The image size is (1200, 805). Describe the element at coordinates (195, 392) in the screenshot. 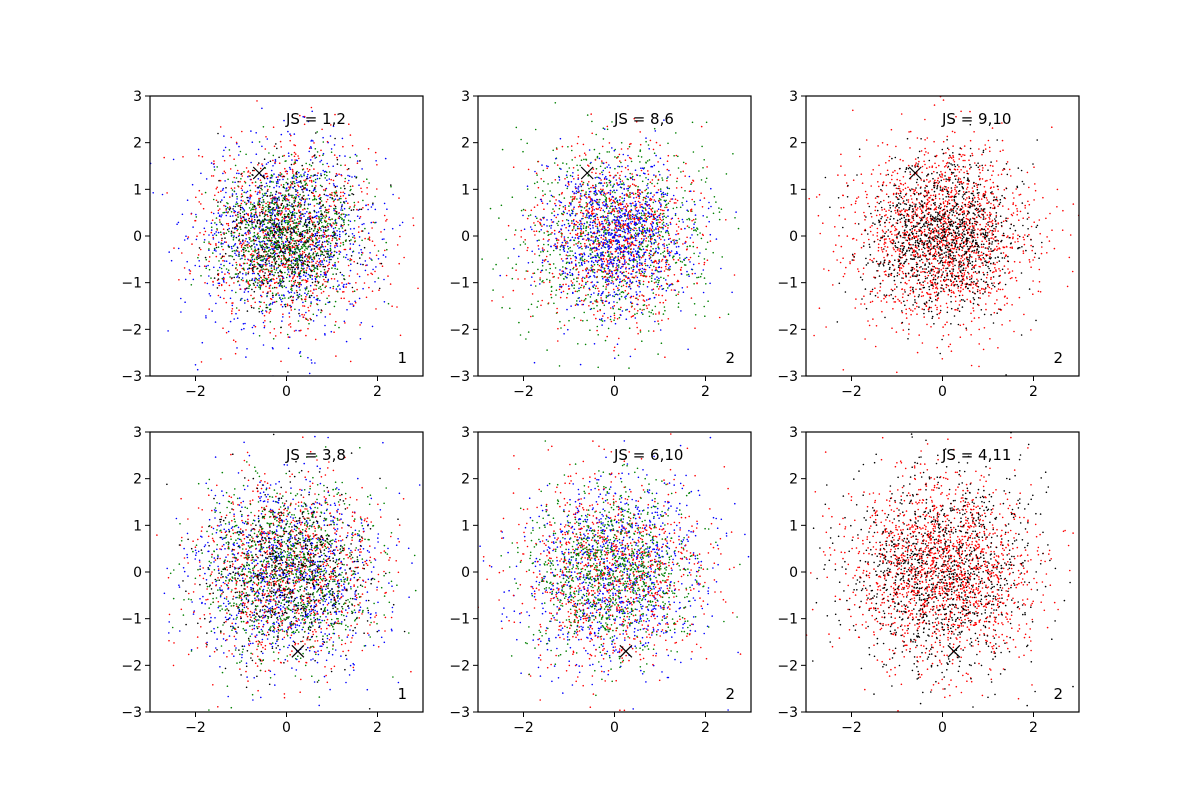

I see `x-tick-label: −2` at that location.